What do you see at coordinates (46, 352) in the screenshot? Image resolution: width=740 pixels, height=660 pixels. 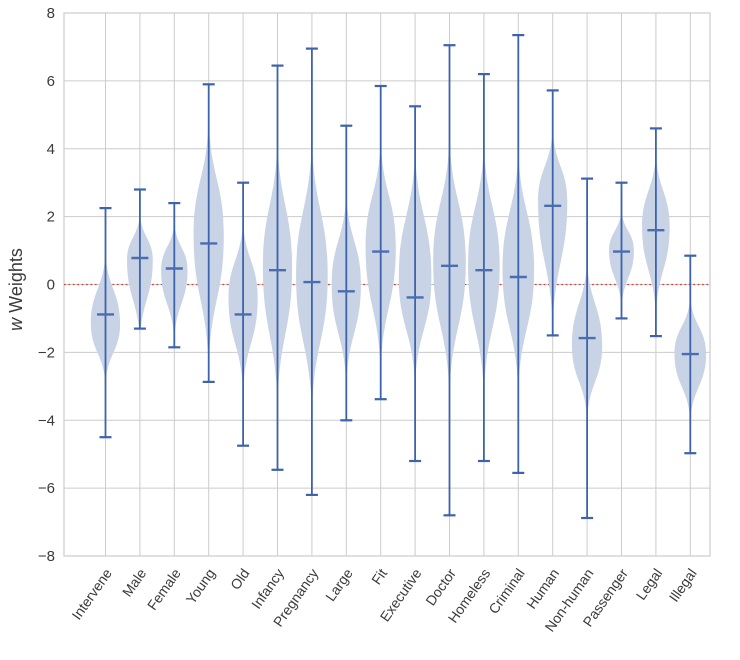 I see `y-tick-label: −2` at bounding box center [46, 352].